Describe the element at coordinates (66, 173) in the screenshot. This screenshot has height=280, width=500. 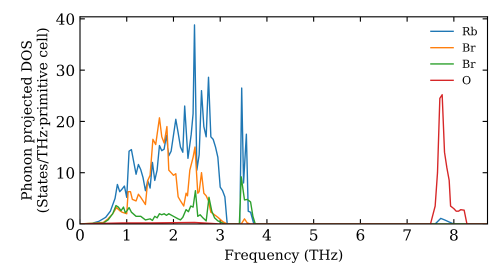
I see `y-tick-label: 10` at that location.